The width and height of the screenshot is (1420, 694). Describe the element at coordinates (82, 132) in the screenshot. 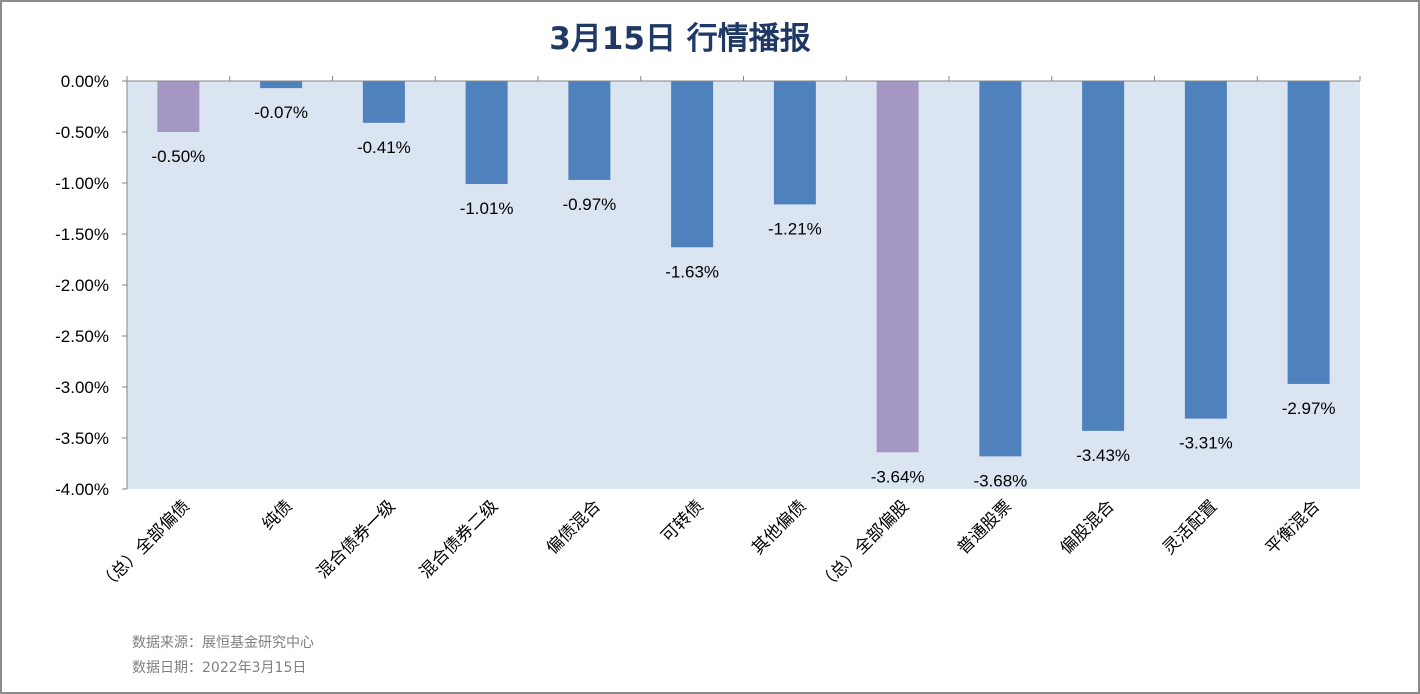

I see `y-tick-label: -0.50%` at that location.